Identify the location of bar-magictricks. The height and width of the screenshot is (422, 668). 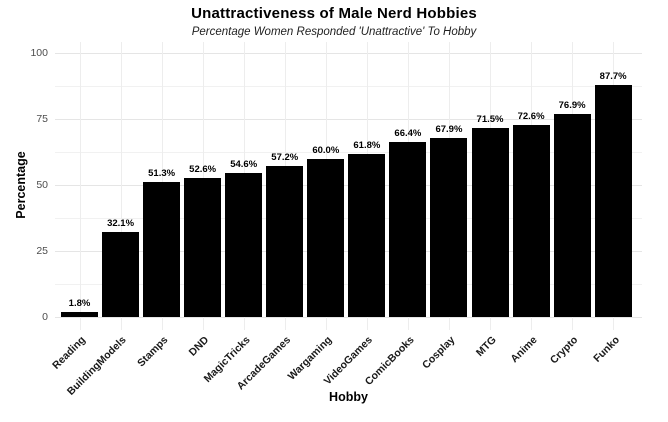
(244, 244).